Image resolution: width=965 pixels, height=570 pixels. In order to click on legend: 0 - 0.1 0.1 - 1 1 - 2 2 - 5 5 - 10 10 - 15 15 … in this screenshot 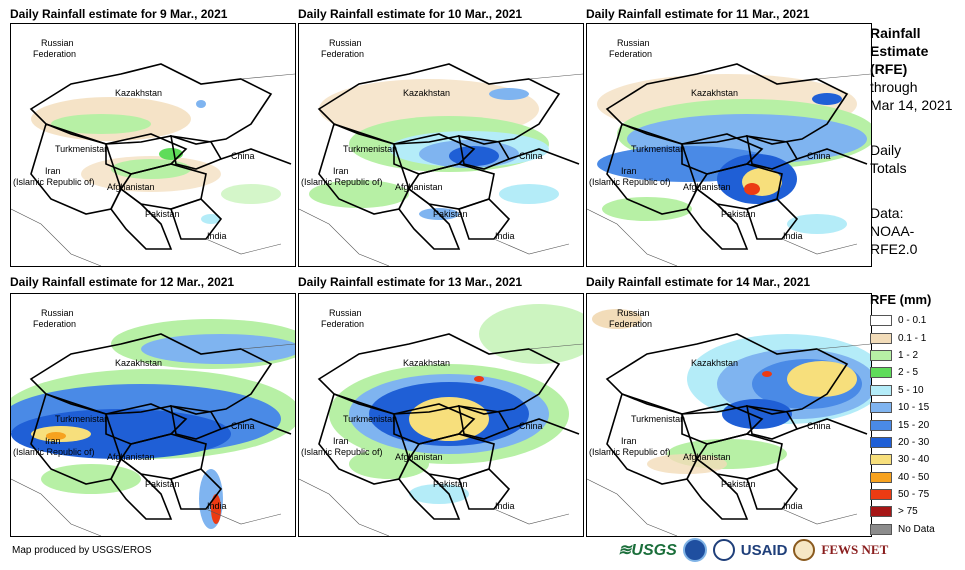, I will do `click(902, 425)`.